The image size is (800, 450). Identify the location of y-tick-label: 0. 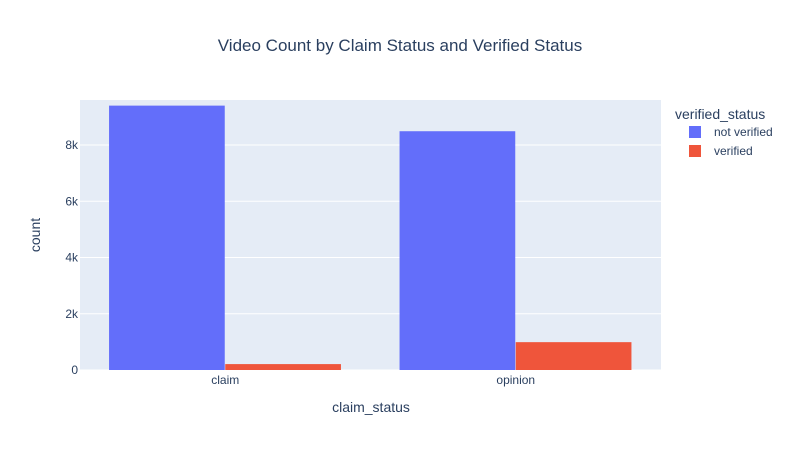
(74, 370).